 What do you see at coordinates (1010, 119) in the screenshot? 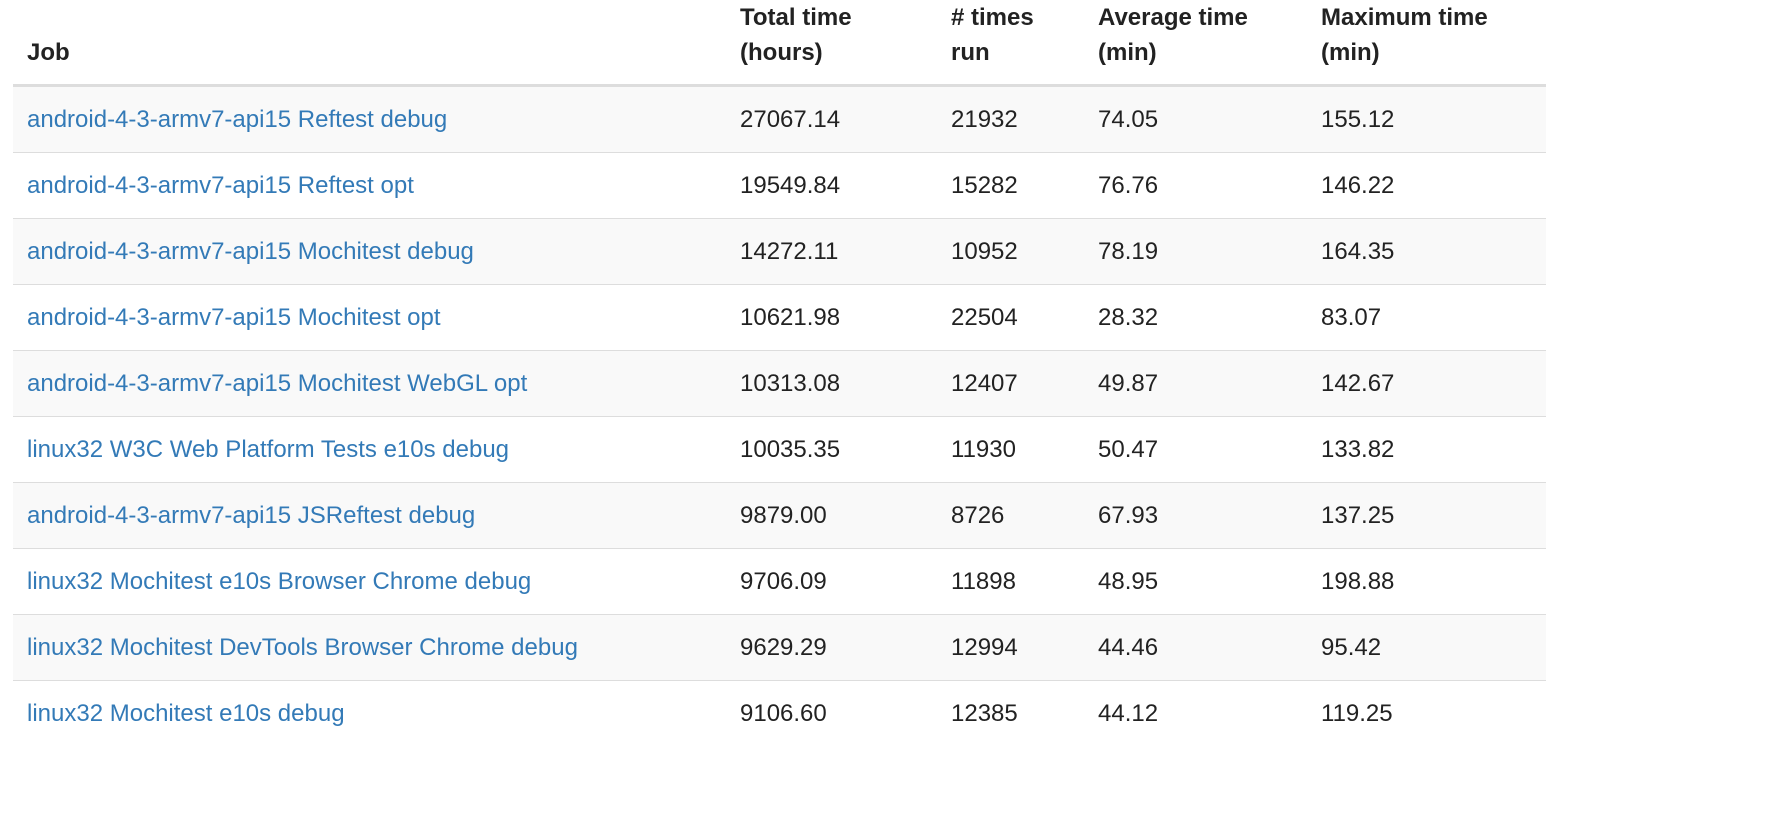
I see `times-run-cell: 21932` at bounding box center [1010, 119].